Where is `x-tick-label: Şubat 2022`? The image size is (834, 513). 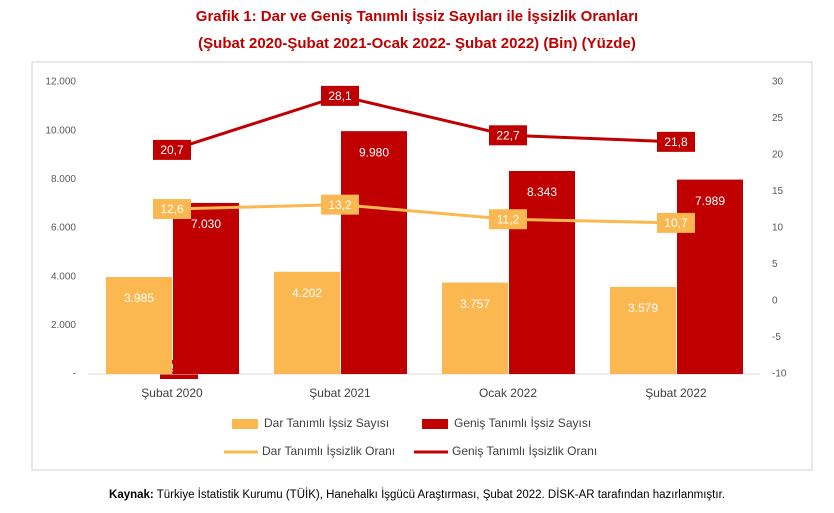
x-tick-label: Şubat 2022 is located at coordinates (676, 393).